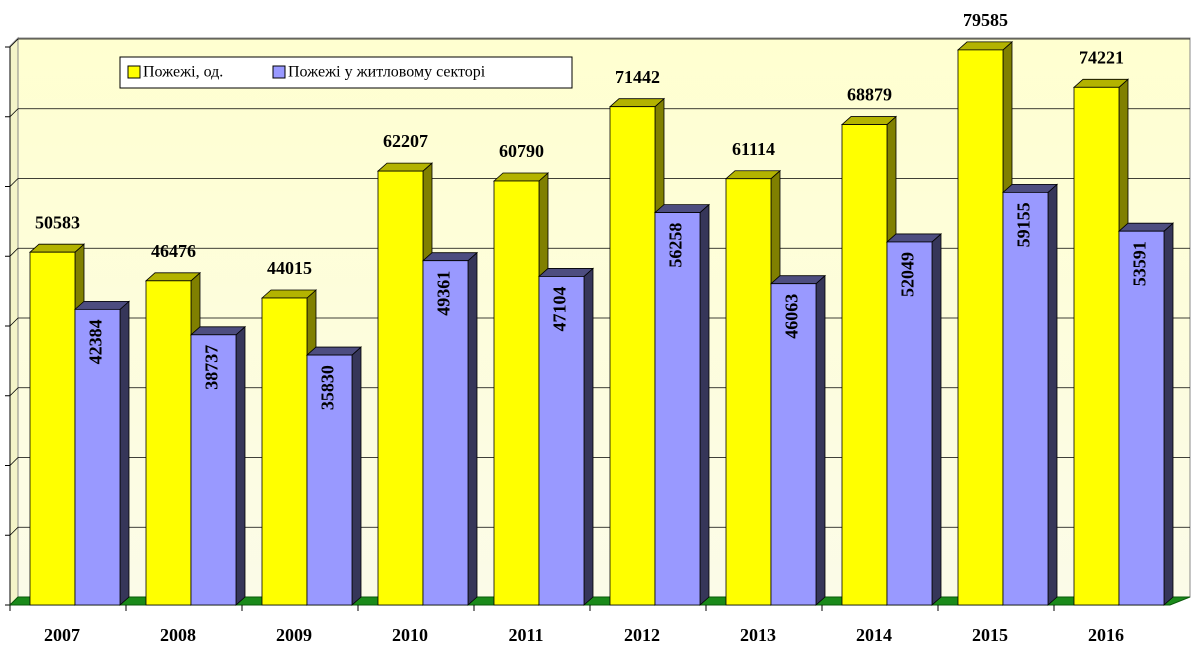 The height and width of the screenshot is (650, 1196). I want to click on x-tick-label: 2009, so click(294, 635).